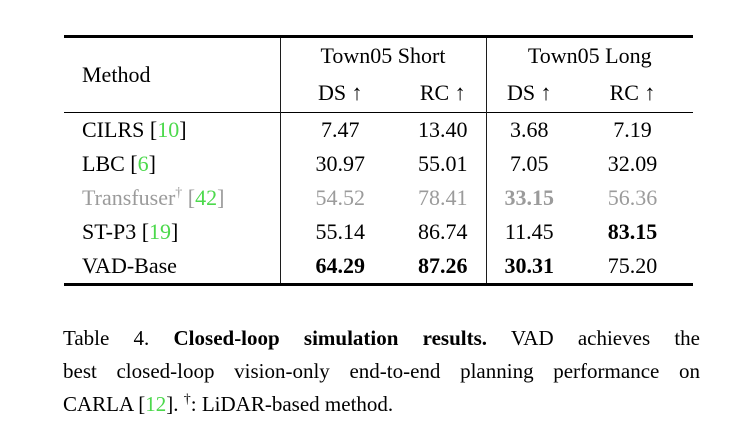 This screenshot has height=442, width=738. I want to click on method-cell: CILRS [10], so click(172, 129).